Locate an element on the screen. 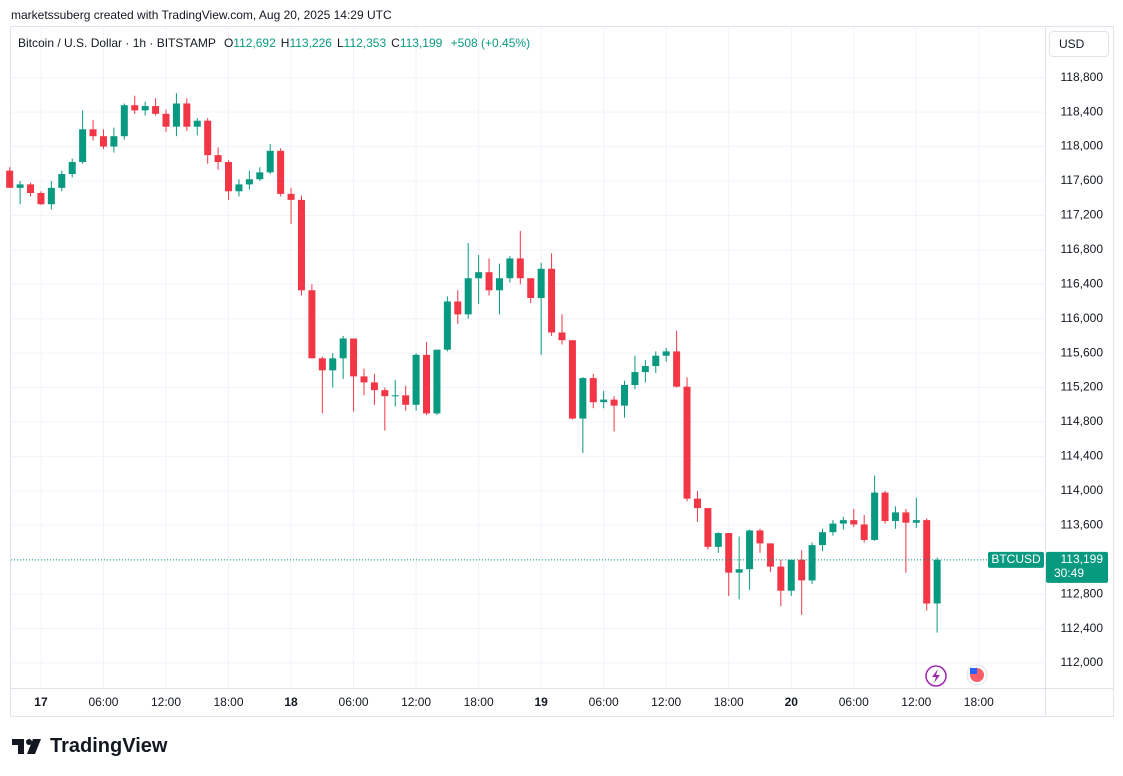 The image size is (1123, 776). price-tag-label: 113,199 is located at coordinates (1082, 559).